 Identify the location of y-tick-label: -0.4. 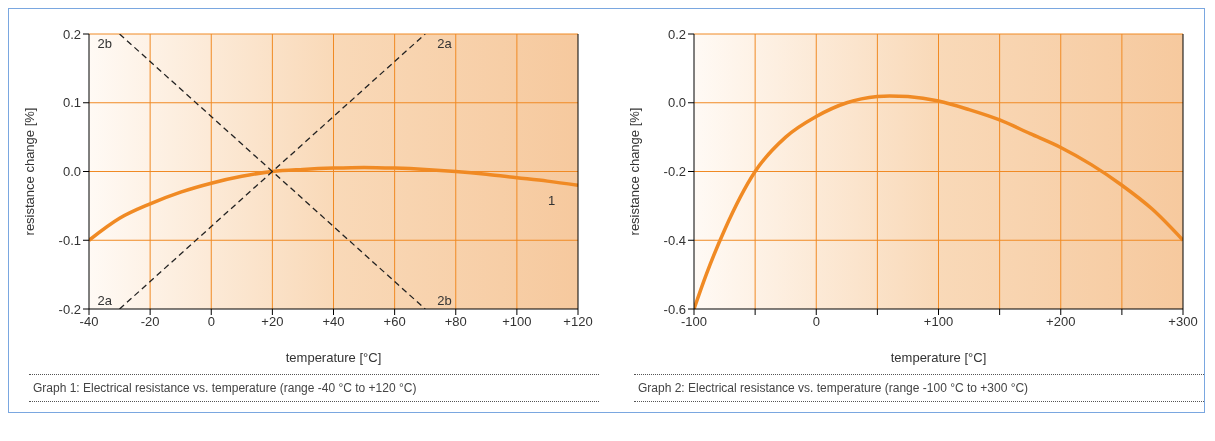
(674, 240).